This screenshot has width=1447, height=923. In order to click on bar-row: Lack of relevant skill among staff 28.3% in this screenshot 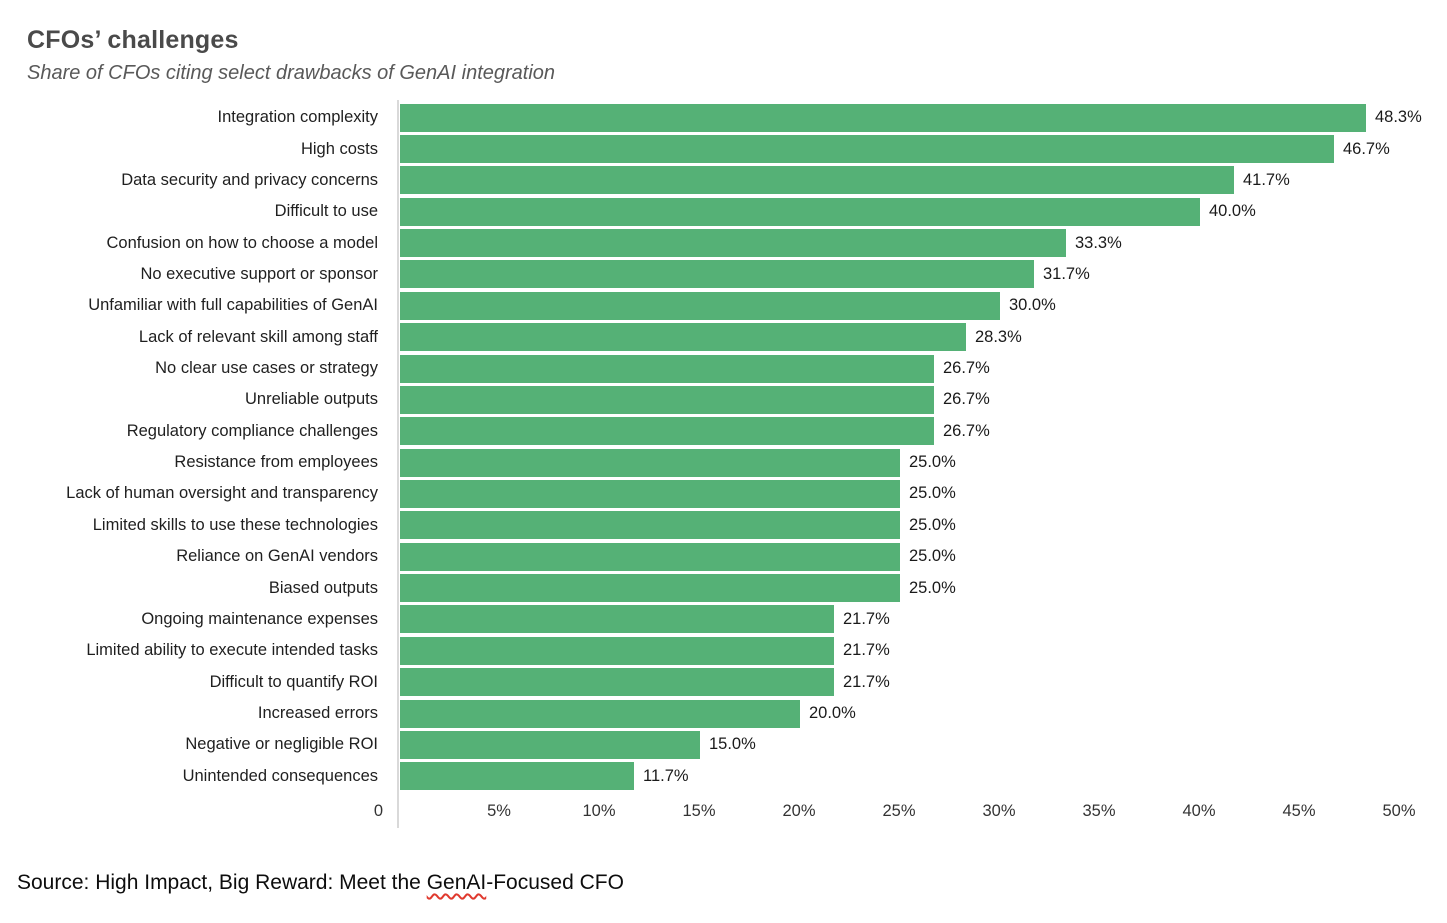, I will do `click(723, 337)`.